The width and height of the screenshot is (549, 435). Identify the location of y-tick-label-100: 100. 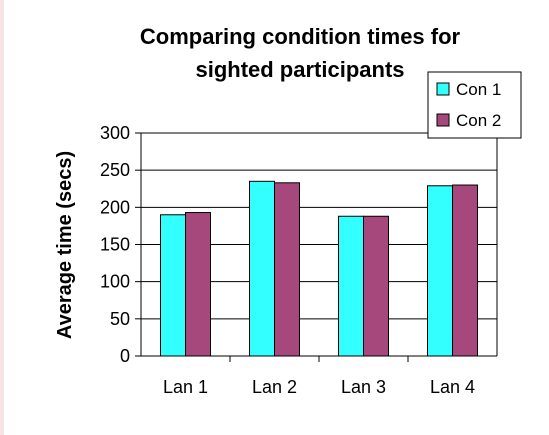
(115, 282).